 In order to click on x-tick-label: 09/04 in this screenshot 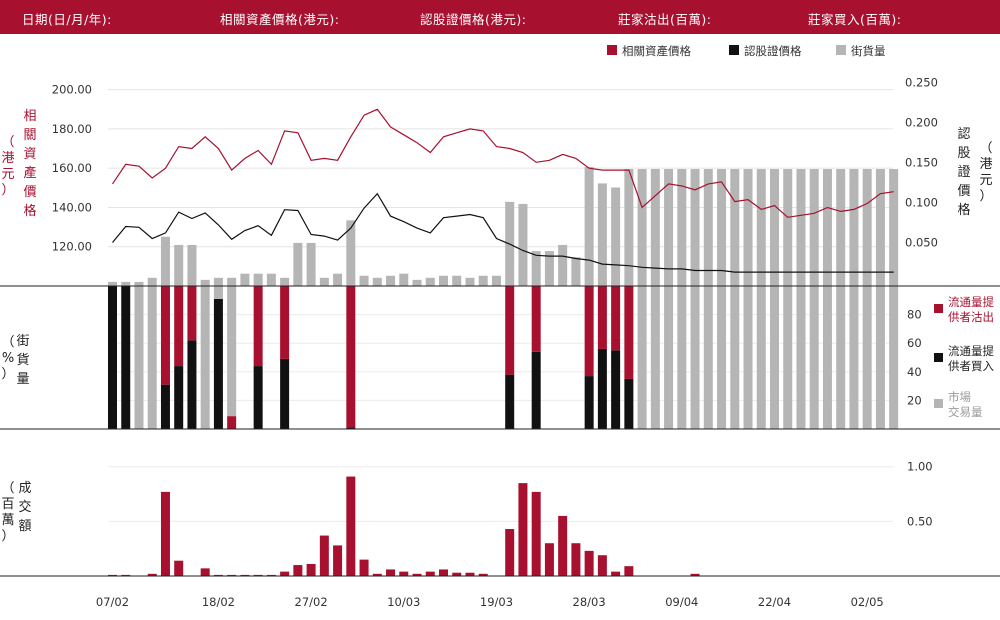, I will do `click(681, 602)`.